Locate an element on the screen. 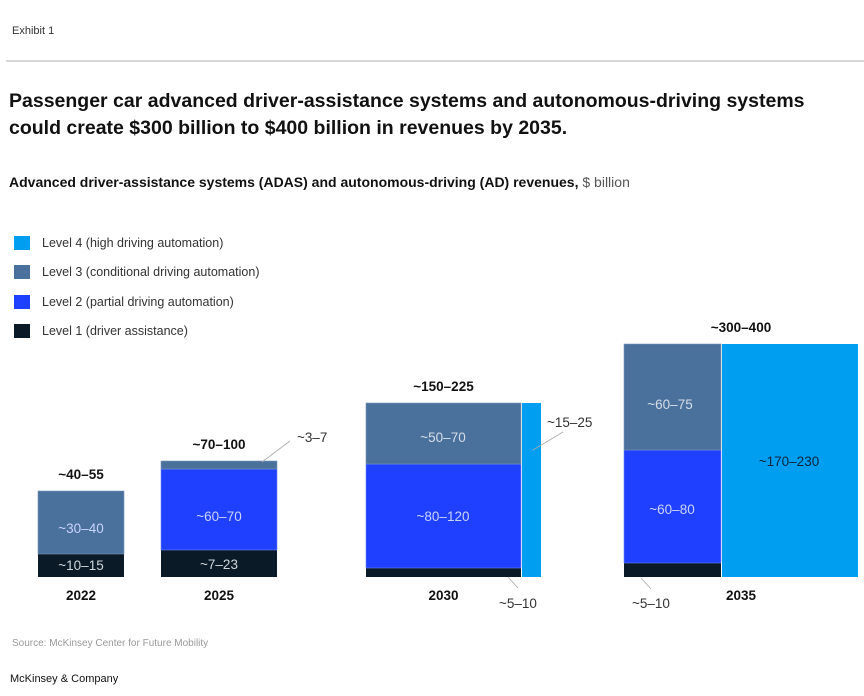 The image size is (864, 696). legend-label: Level 1 (driver assistance) is located at coordinates (115, 331).